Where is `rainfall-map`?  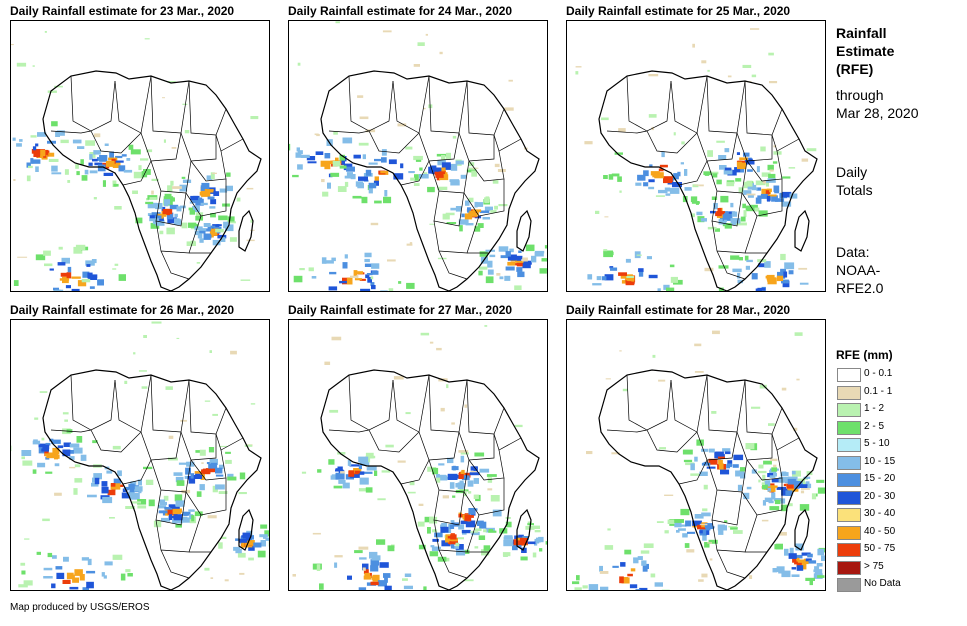 rainfall-map is located at coordinates (696, 156).